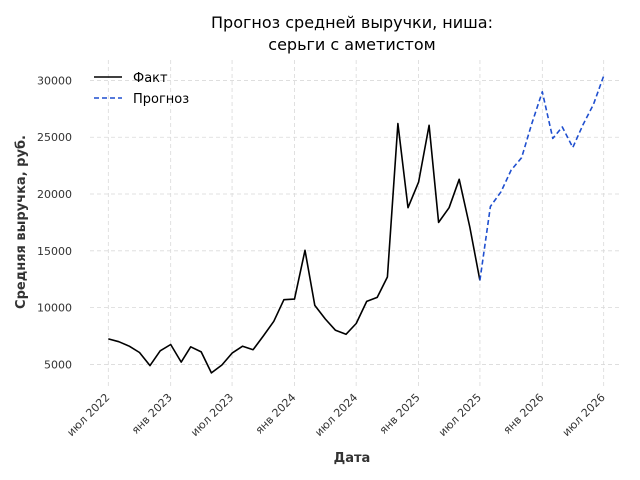 Image resolution: width=640 pixels, height=480 pixels. I want to click on legend-forecast-label: Прогноз, so click(161, 99).